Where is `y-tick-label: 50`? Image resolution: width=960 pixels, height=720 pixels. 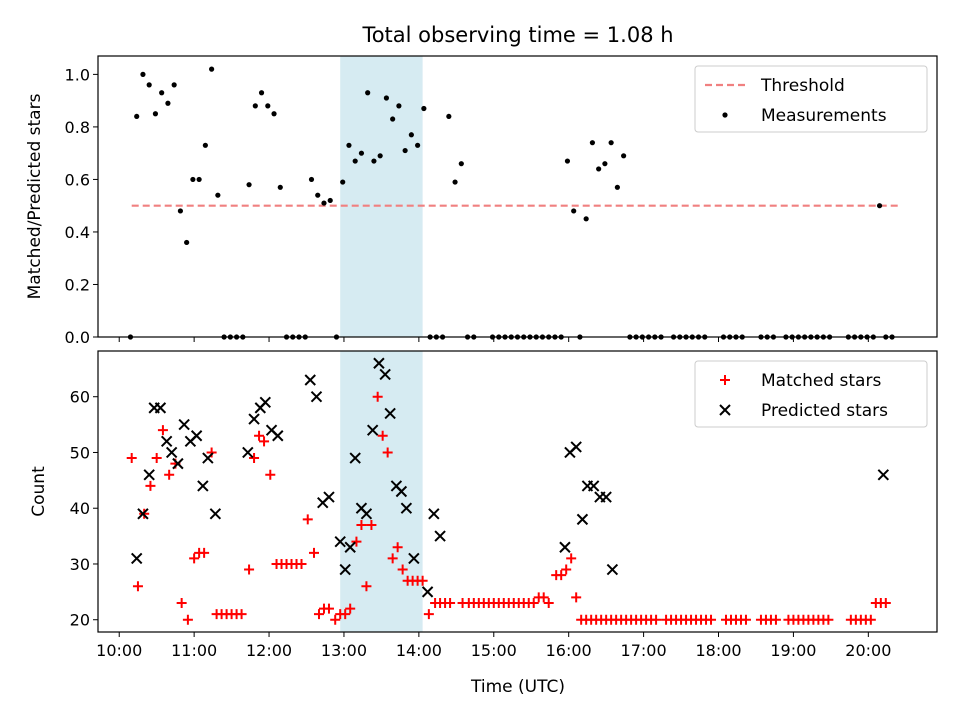
y-tick-label: 50 is located at coordinates (80, 452).